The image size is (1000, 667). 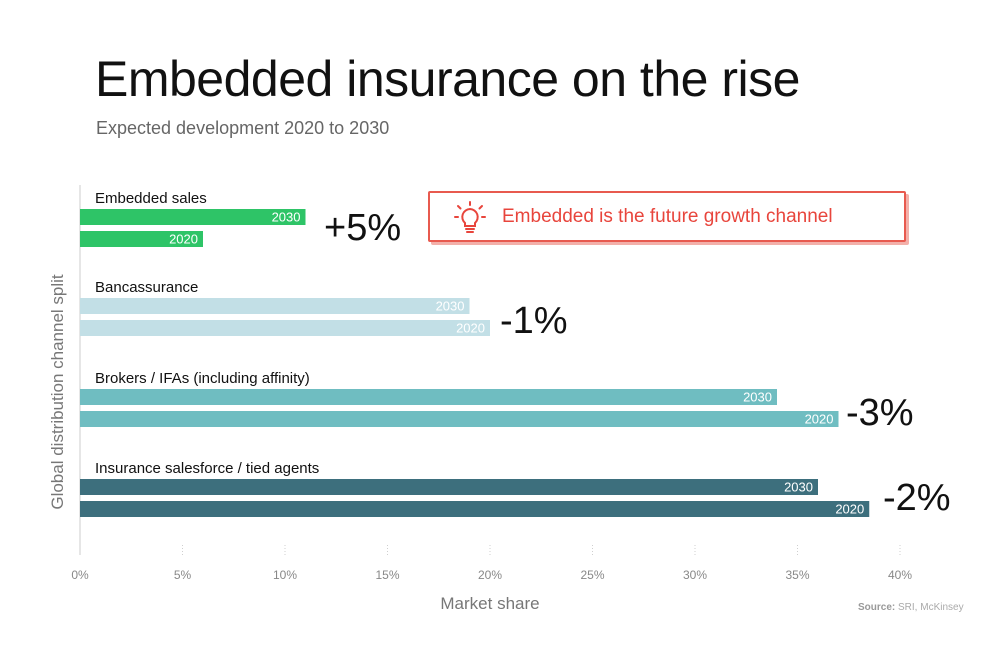 I want to click on callout-text: Embedded is the future growth channel, so click(x=667, y=216).